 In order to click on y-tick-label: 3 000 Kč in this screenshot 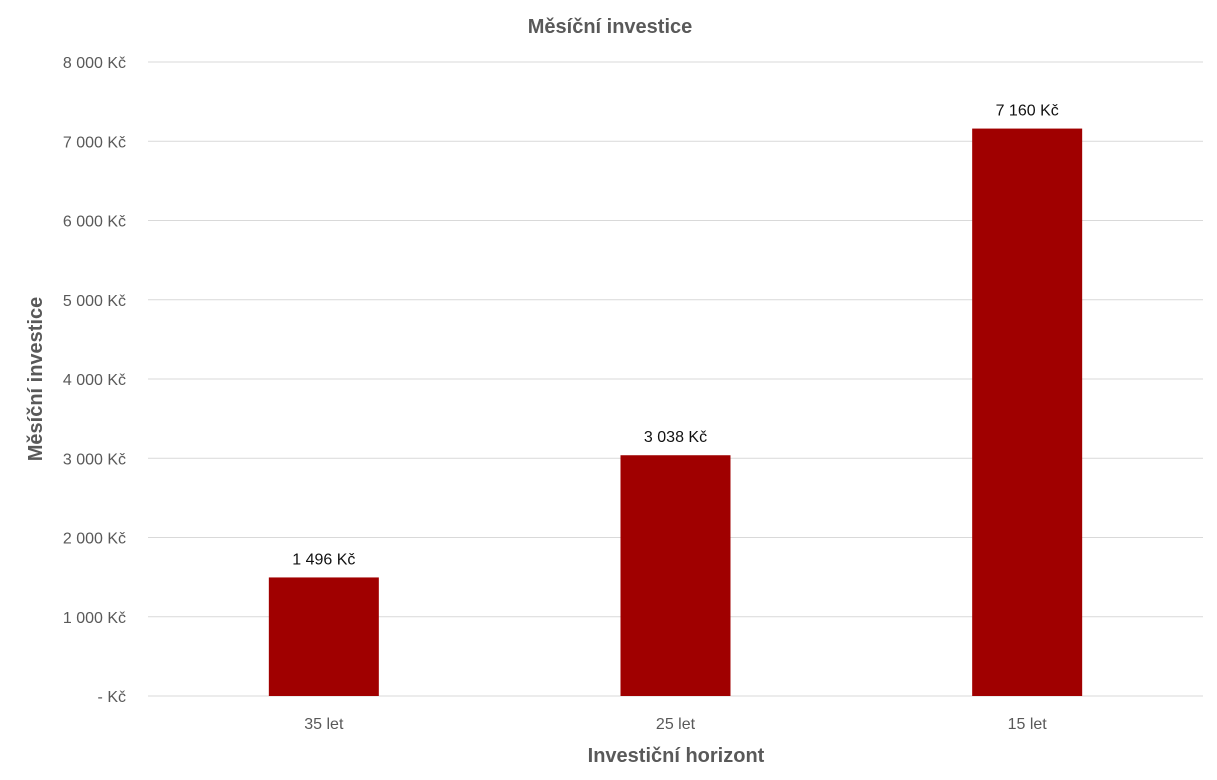, I will do `click(94, 459)`.